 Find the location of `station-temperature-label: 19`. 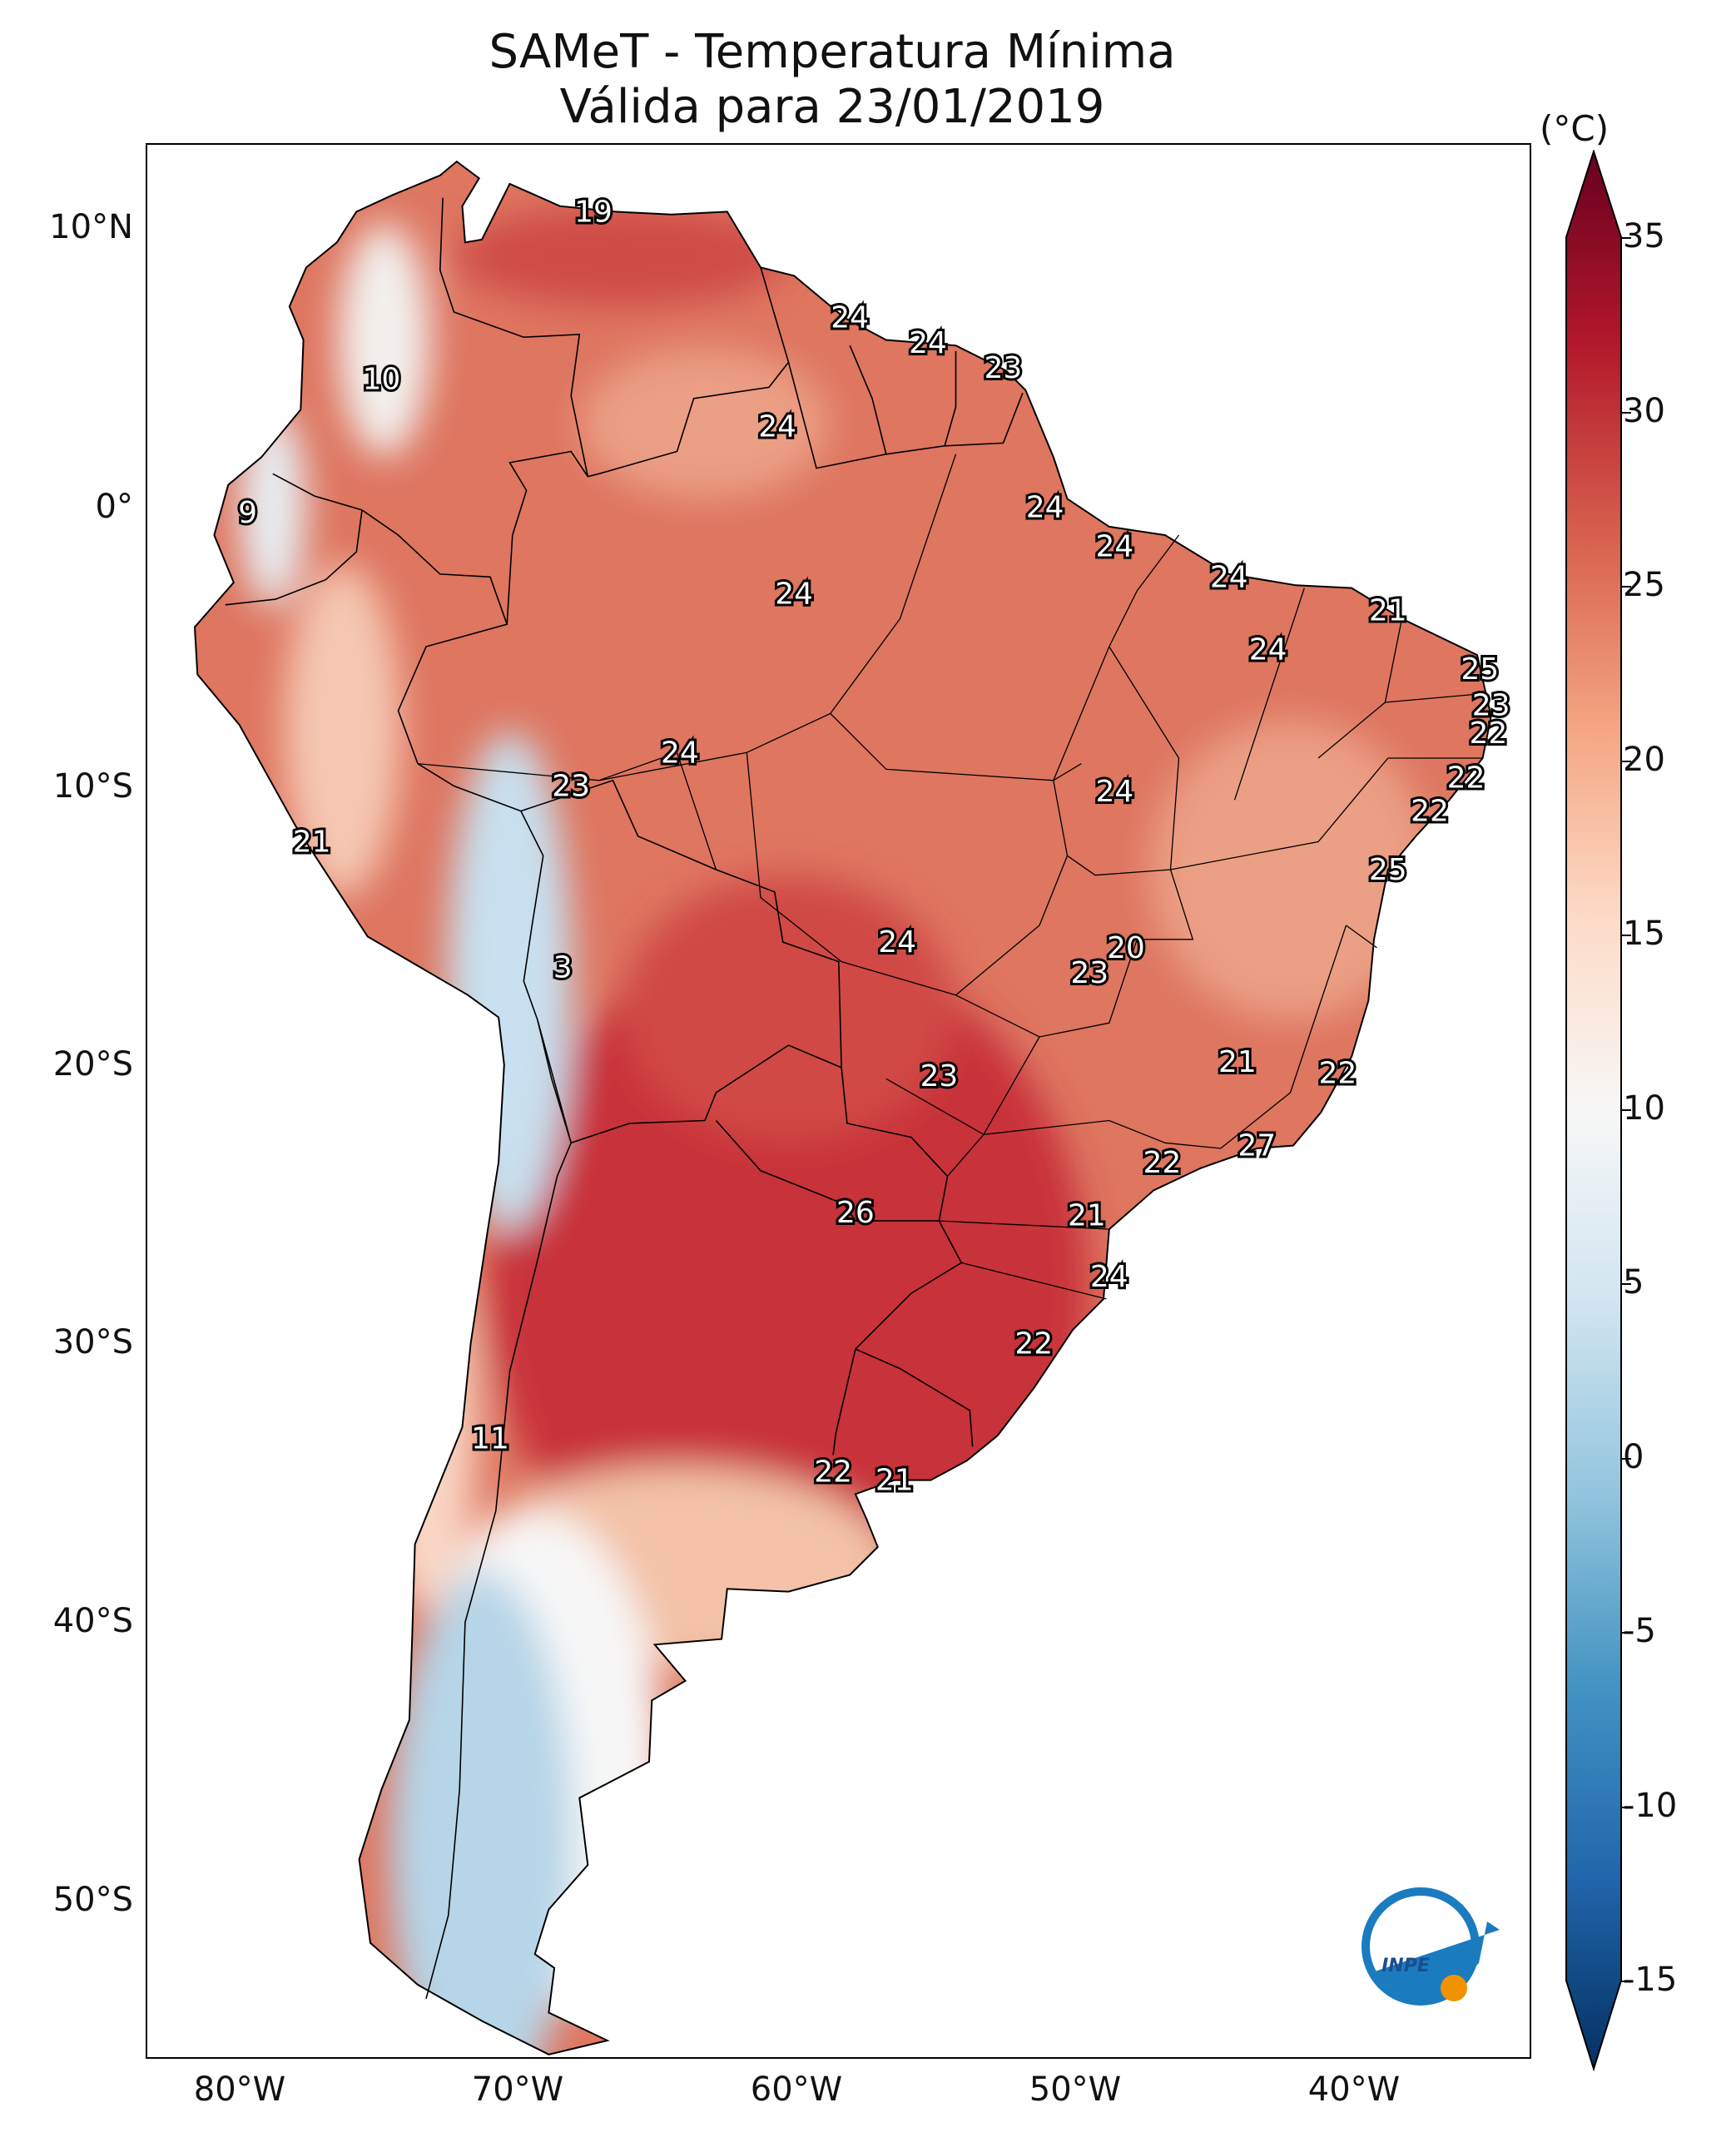

station-temperature-label: 19 is located at coordinates (593, 212).